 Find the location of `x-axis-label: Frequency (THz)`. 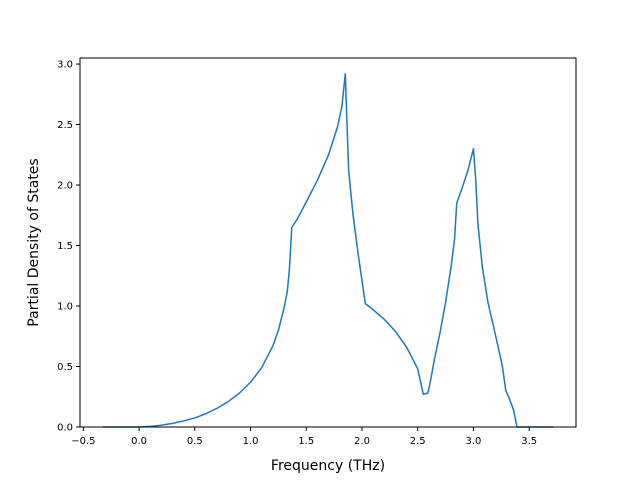

x-axis-label: Frequency (THz) is located at coordinates (328, 466).